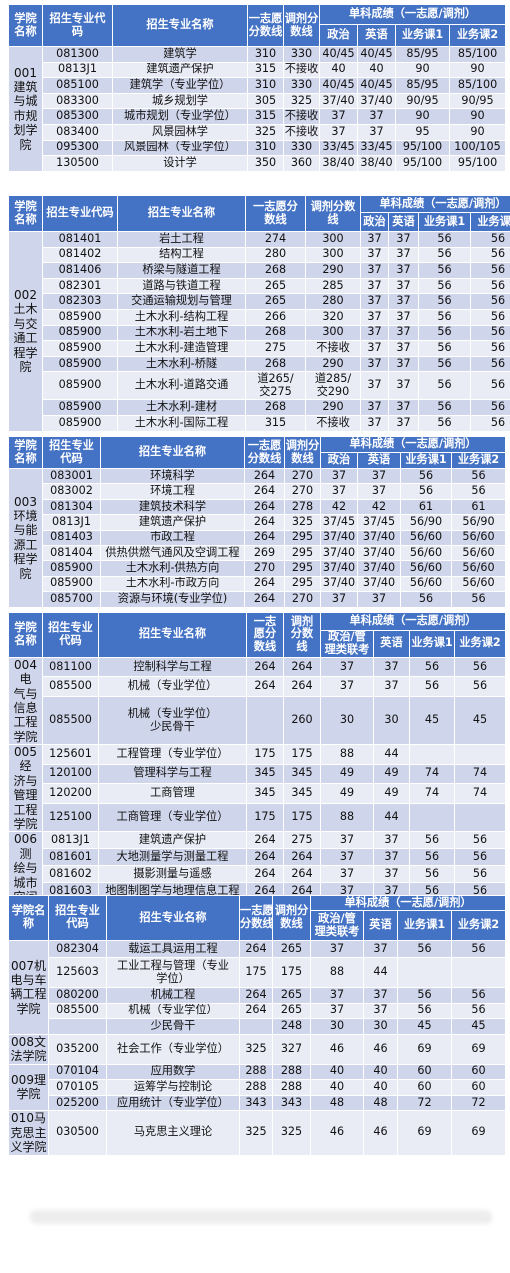 This screenshot has height=1273, width=510. What do you see at coordinates (477, 132) in the screenshot?
I see `cell-course2: 90` at bounding box center [477, 132].